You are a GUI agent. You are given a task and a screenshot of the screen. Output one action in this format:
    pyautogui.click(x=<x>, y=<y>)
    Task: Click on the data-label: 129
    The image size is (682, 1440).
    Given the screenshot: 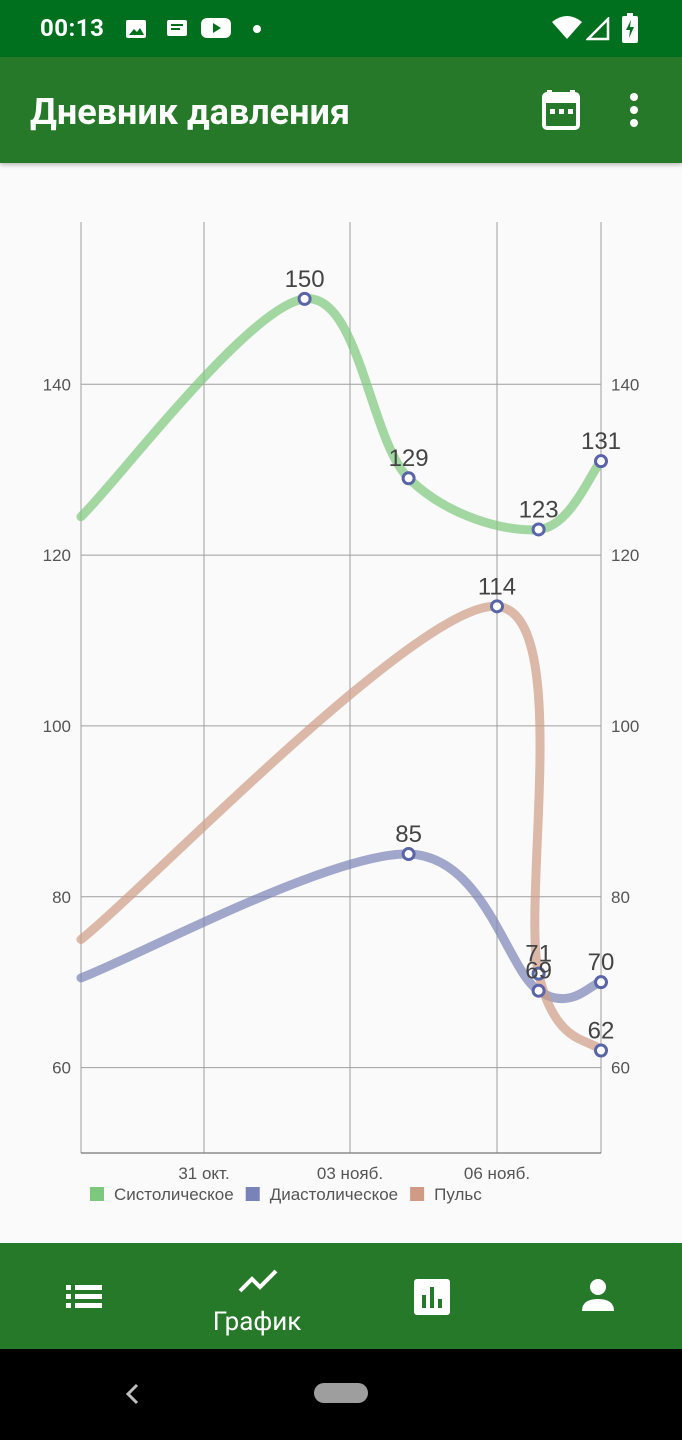 What is the action you would take?
    pyautogui.click(x=409, y=458)
    